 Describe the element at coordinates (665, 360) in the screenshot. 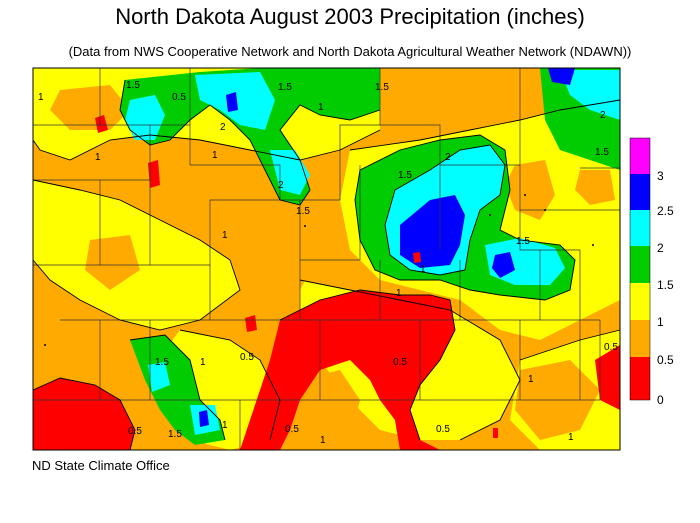

I see `legend-label-0-5: 0.5` at that location.